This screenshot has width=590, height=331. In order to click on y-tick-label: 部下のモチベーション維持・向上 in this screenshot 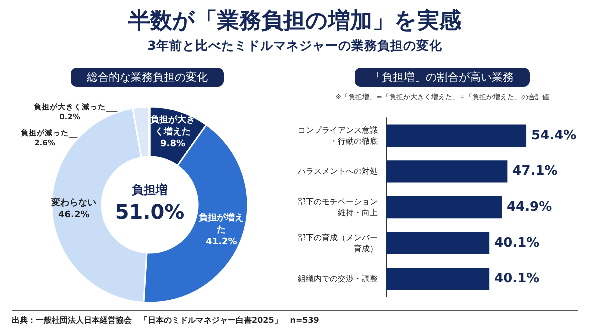, I will do `click(338, 208)`.